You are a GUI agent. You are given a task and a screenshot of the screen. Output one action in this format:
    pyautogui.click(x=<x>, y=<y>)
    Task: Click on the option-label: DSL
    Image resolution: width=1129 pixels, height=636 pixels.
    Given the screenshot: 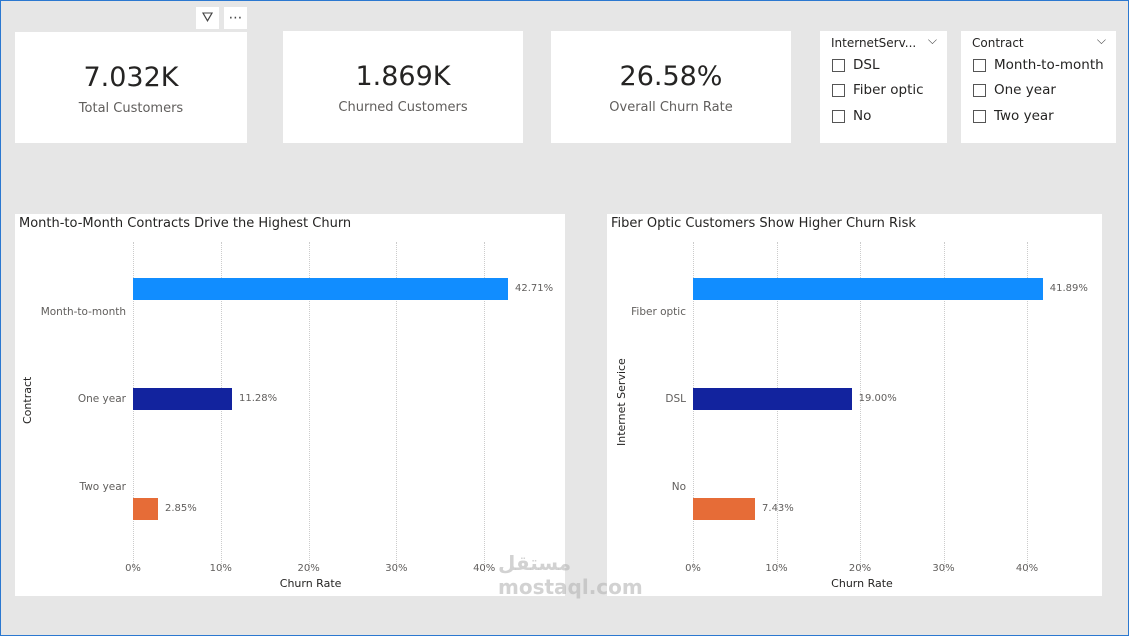 What is the action you would take?
    pyautogui.click(x=866, y=65)
    